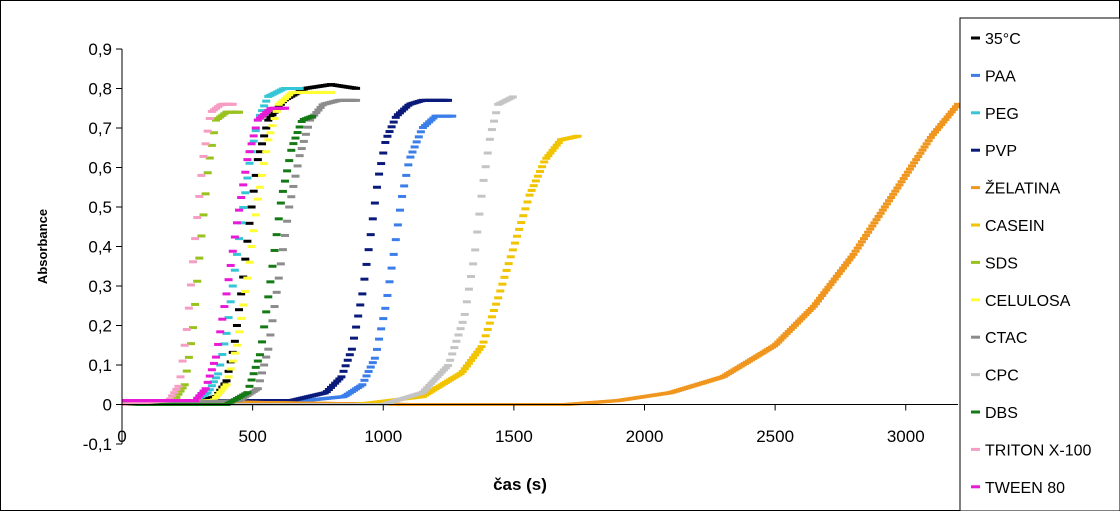 The height and width of the screenshot is (516, 1120). I want to click on y-tick-label: 0,7, so click(100, 128).